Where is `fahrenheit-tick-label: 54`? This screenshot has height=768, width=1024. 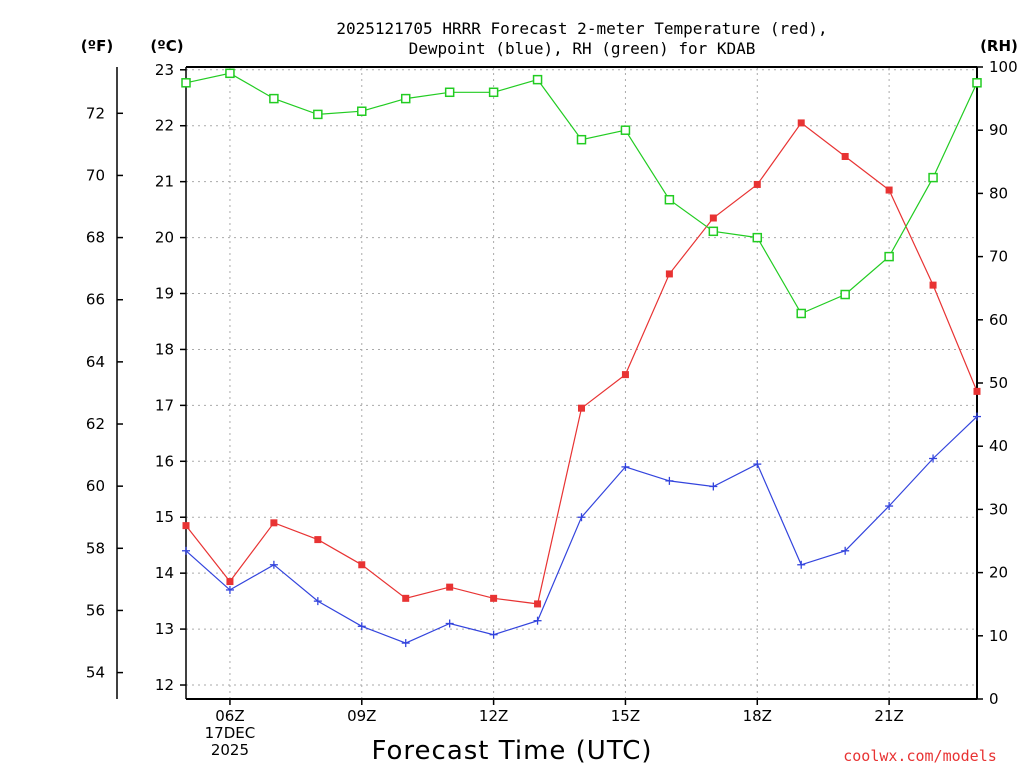 fahrenheit-tick-label: 54 is located at coordinates (95, 673).